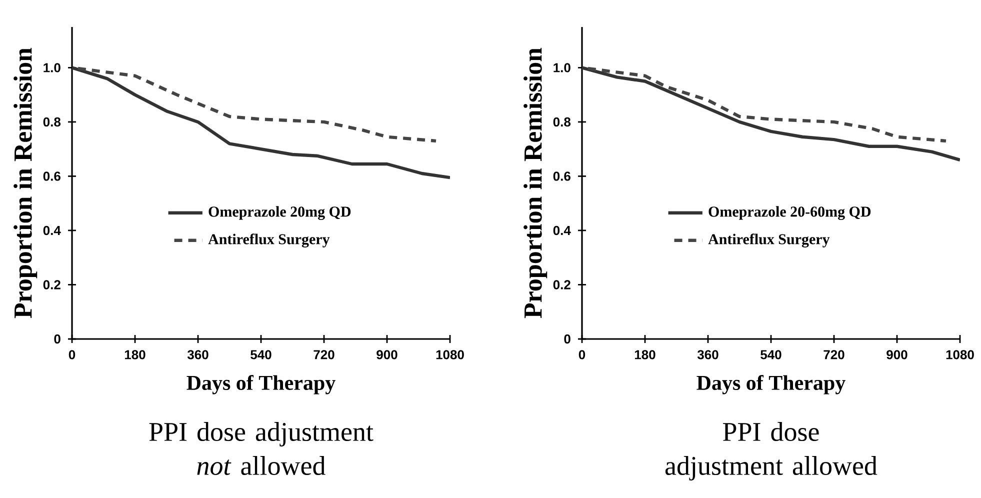 This screenshot has height=498, width=981. I want to click on legend-label: Omeprazole 20-60mg QD, so click(789, 213).